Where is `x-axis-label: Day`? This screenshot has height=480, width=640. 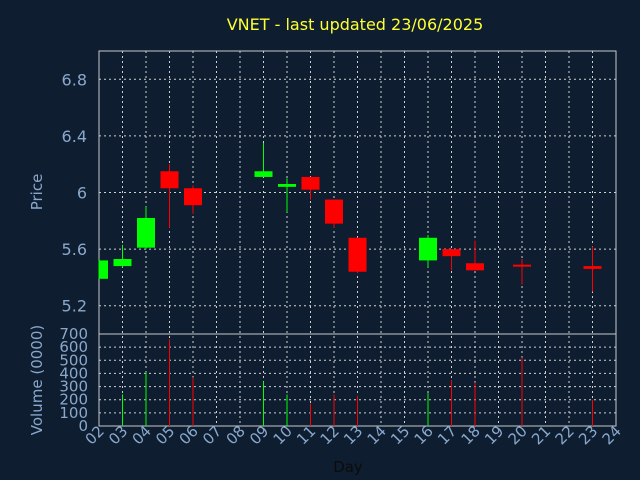
x-axis-label: Day is located at coordinates (348, 467).